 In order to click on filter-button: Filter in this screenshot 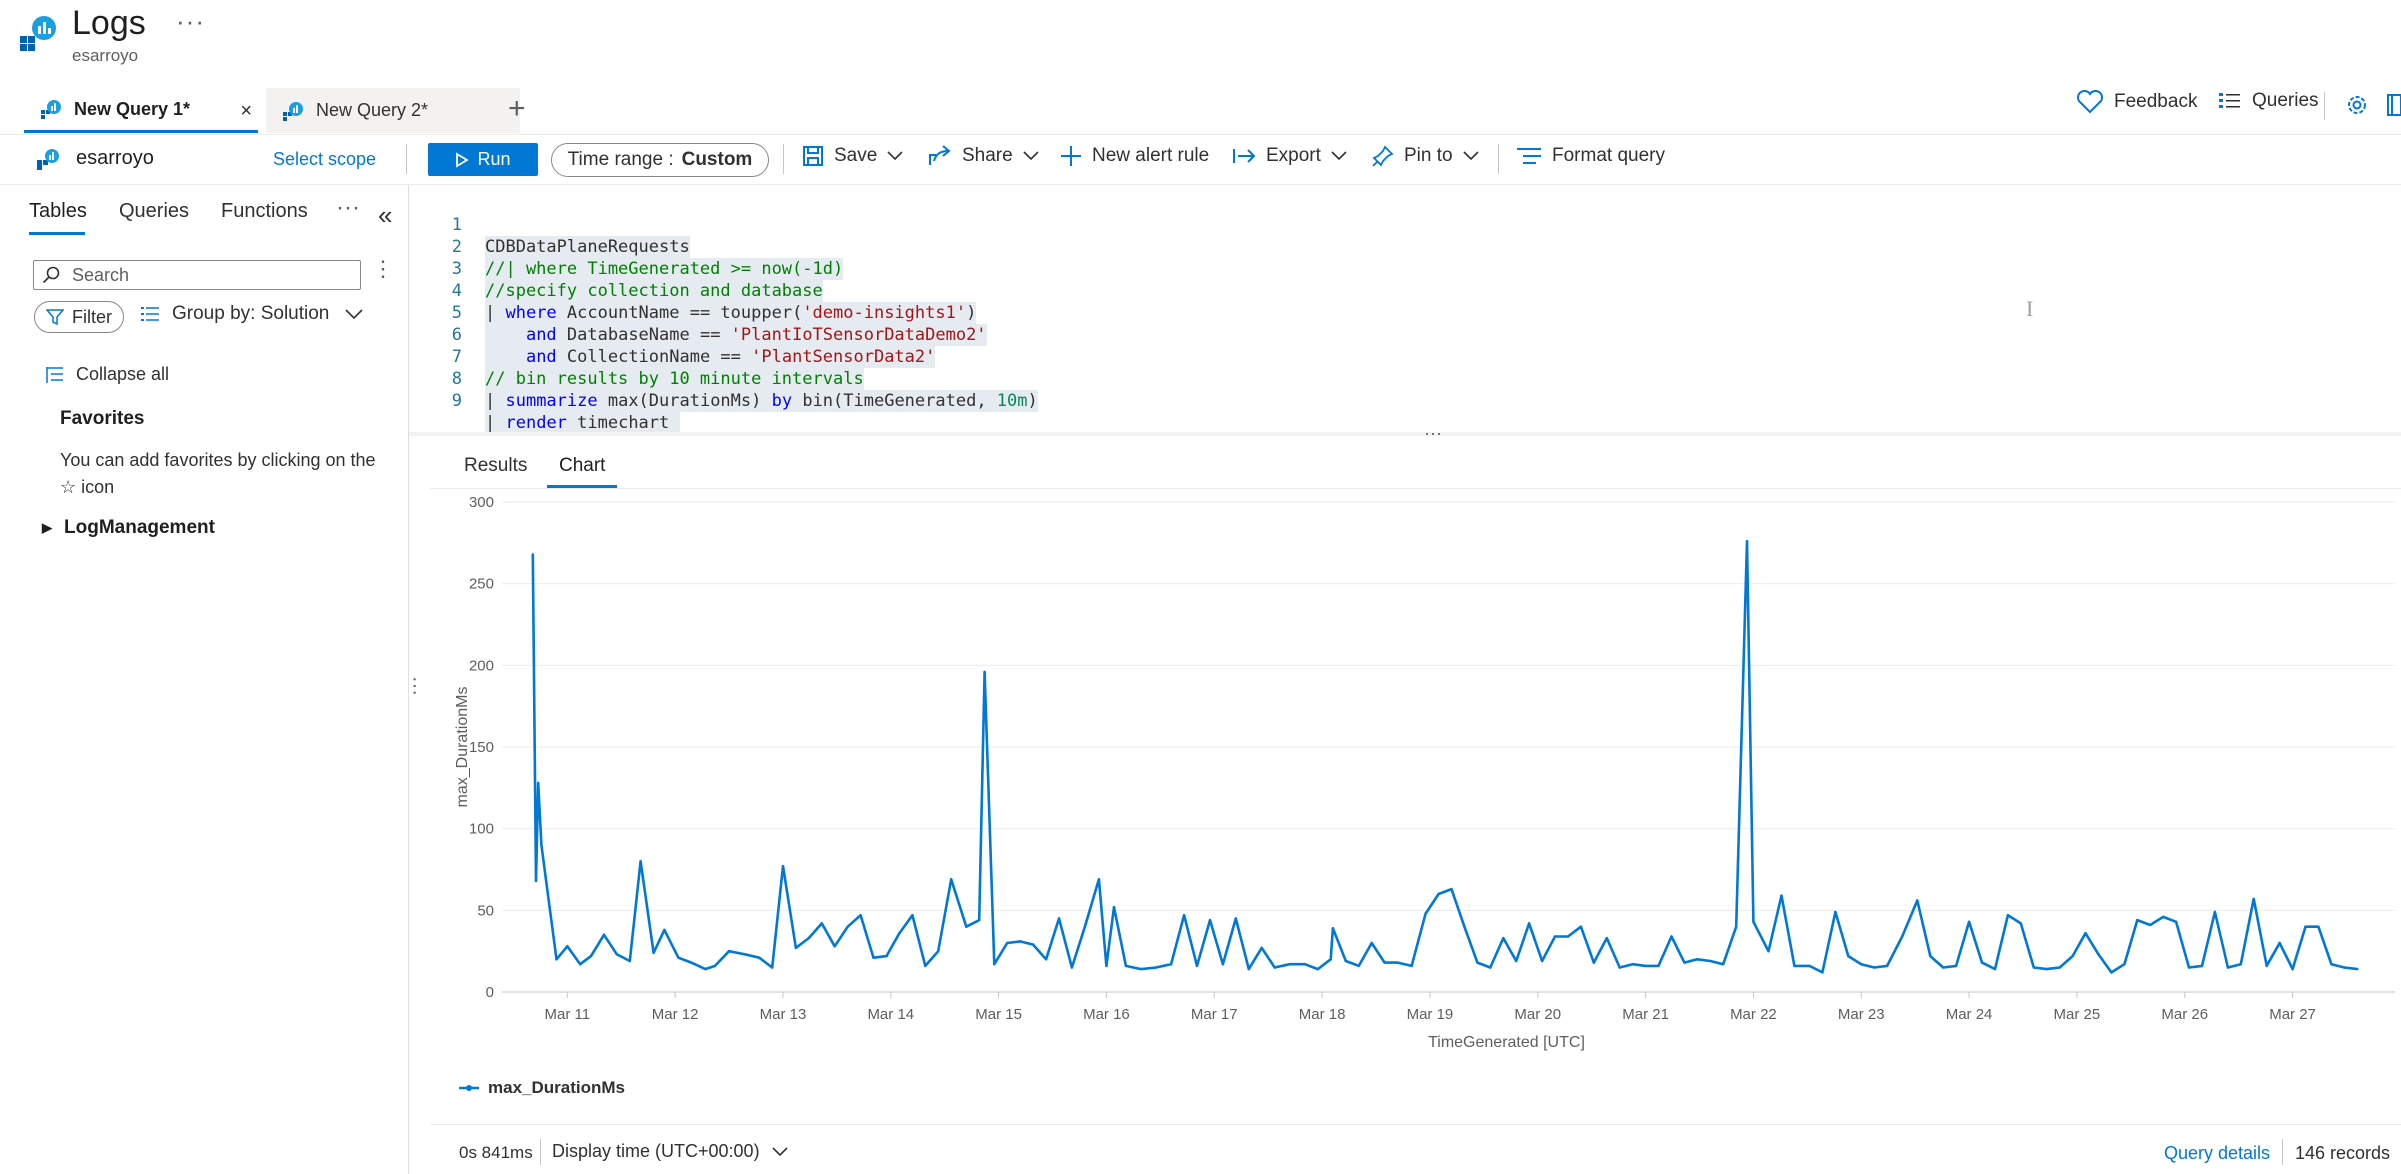, I will do `click(79, 317)`.